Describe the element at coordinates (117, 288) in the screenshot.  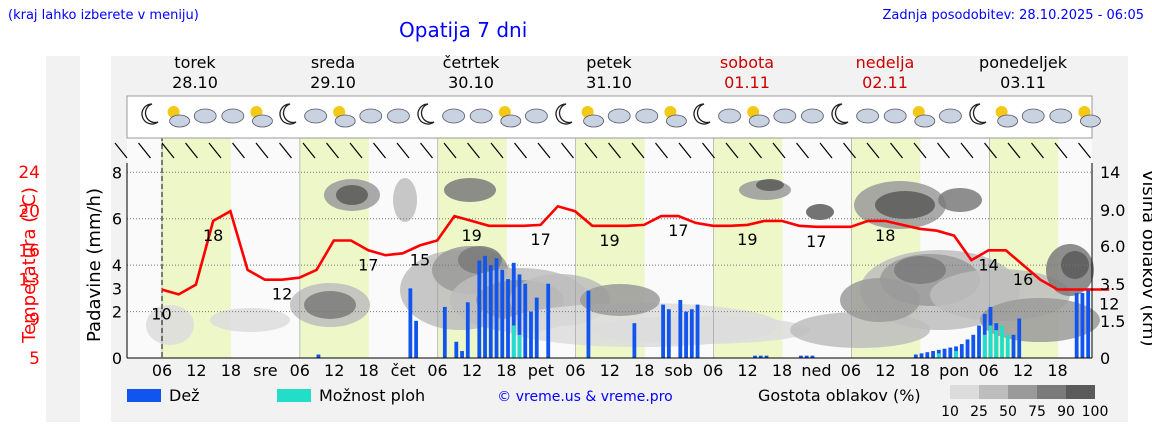
I see `precip-tick: 3` at that location.